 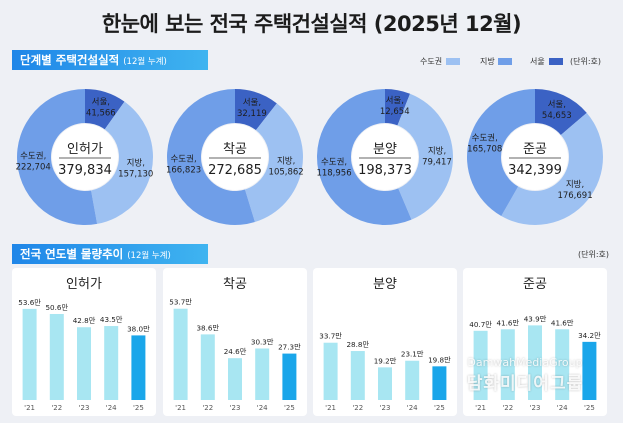 I want to click on bar-value-label: 38.0만, so click(x=138, y=328).